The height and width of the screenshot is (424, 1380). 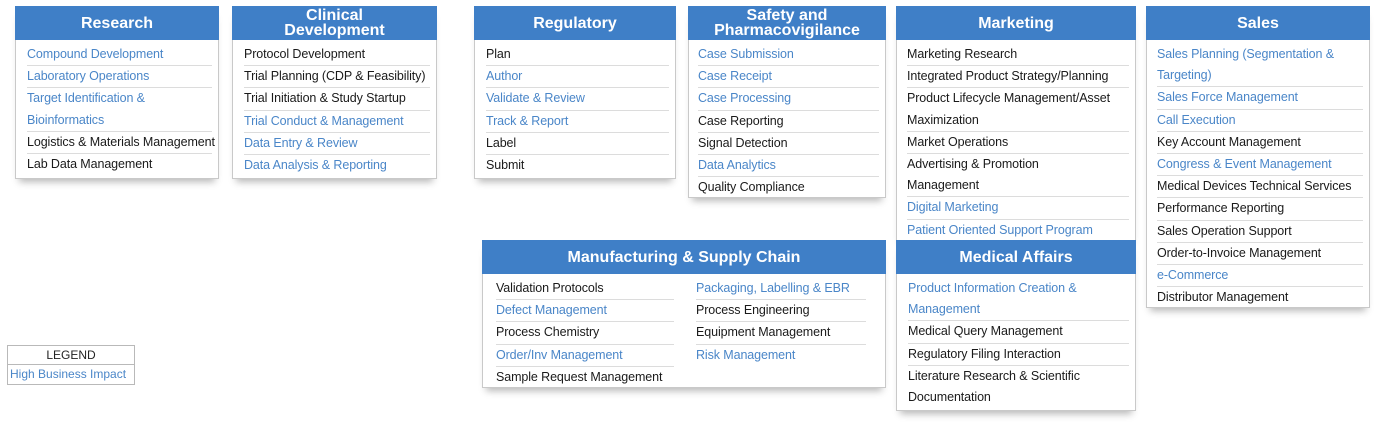 I want to click on legend: LEGEND High Business Impact, so click(x=71, y=365).